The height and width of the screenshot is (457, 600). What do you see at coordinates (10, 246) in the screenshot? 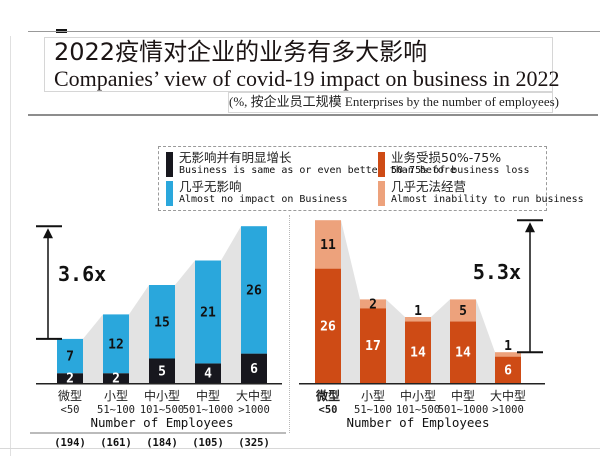
I see `left-edge-rule` at bounding box center [10, 246].